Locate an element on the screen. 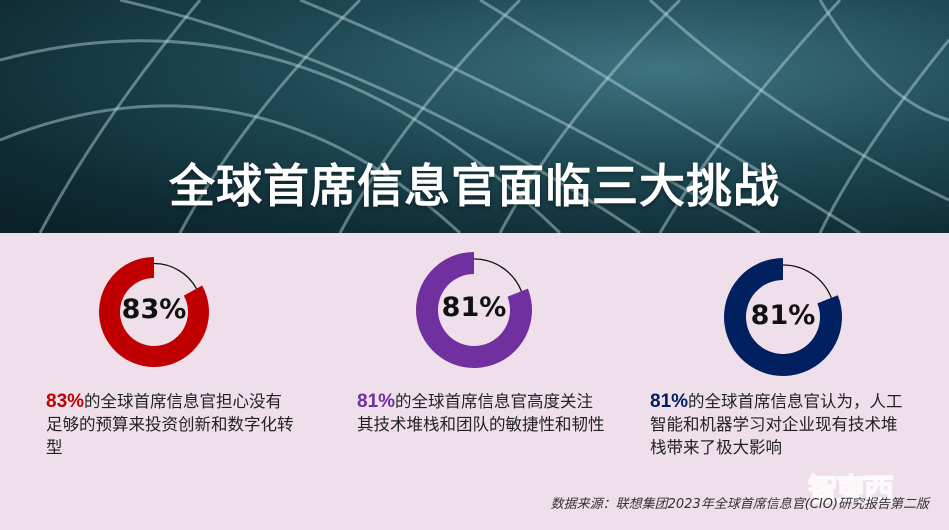  donut-2-value: 81% is located at coordinates (474, 307).